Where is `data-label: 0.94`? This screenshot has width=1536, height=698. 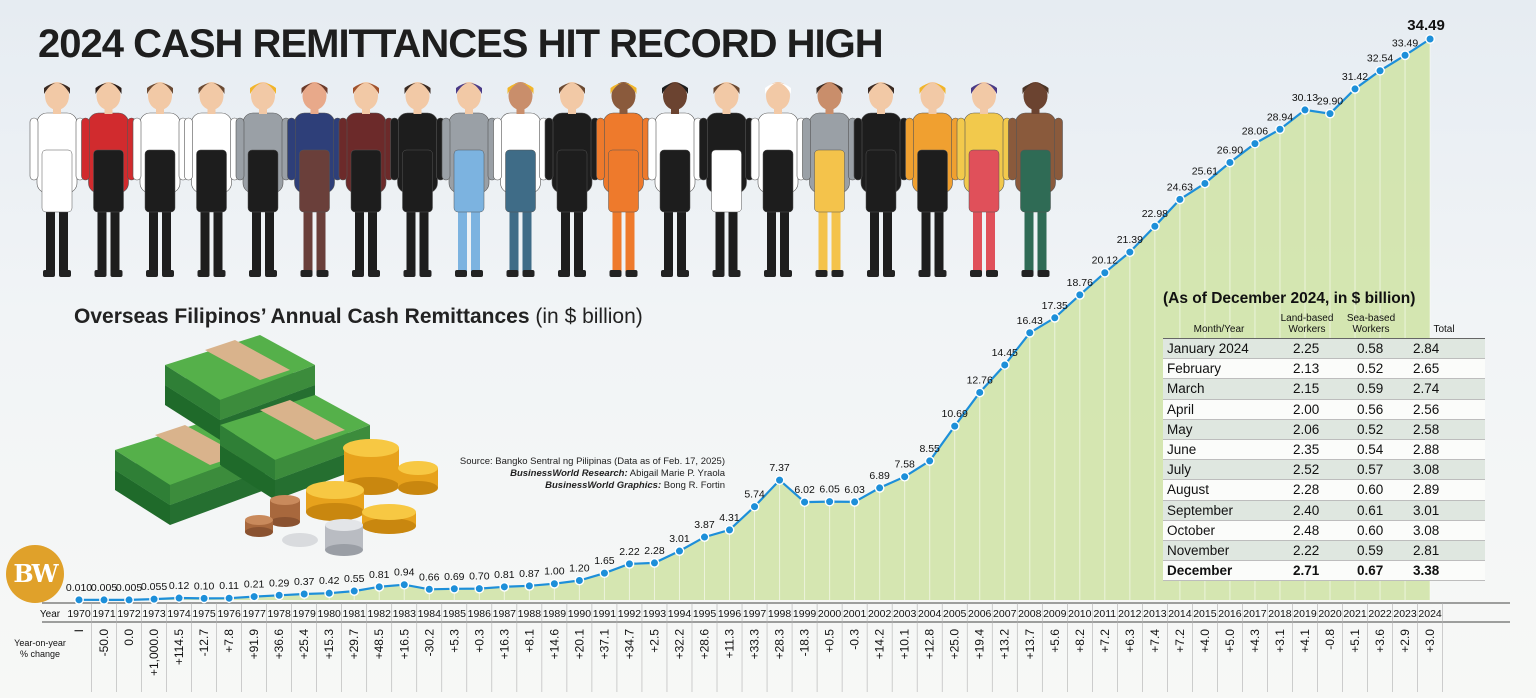 data-label: 0.94 is located at coordinates (404, 573).